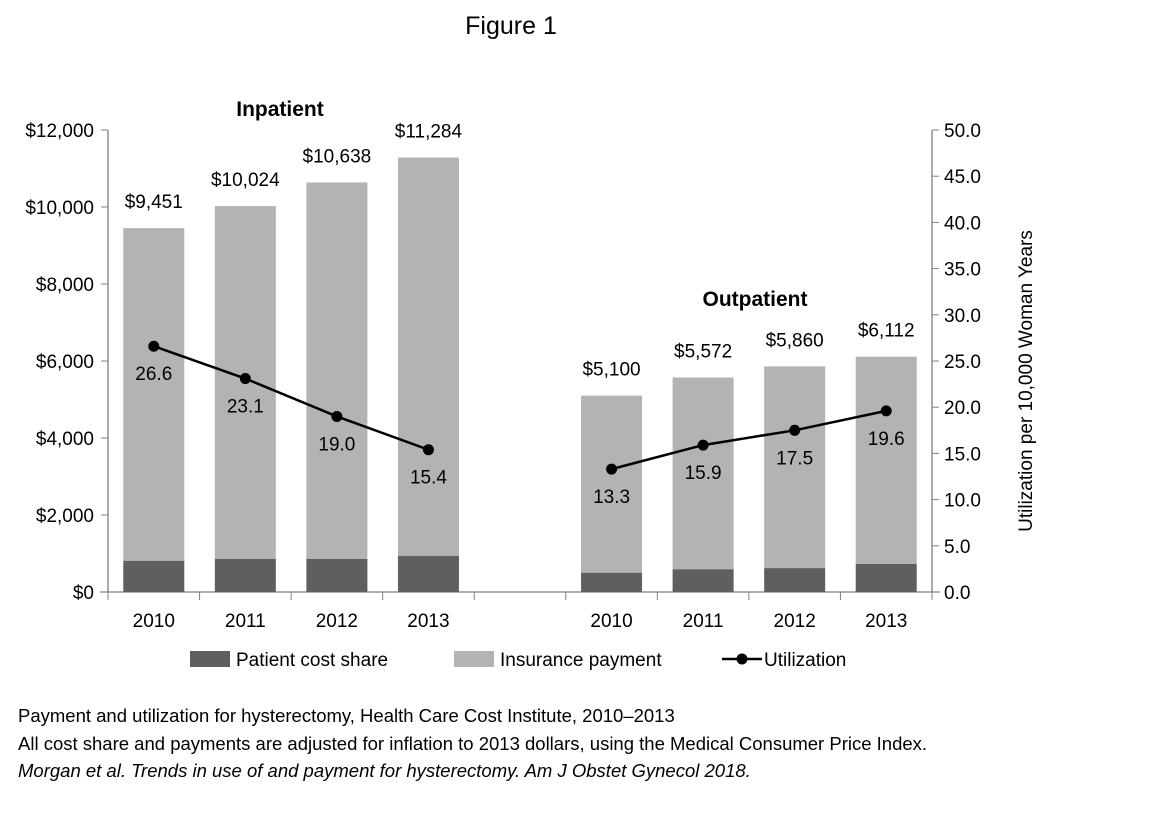 The height and width of the screenshot is (816, 1175). What do you see at coordinates (65, 439) in the screenshot?
I see `left-axis-tick-label: $4,000` at bounding box center [65, 439].